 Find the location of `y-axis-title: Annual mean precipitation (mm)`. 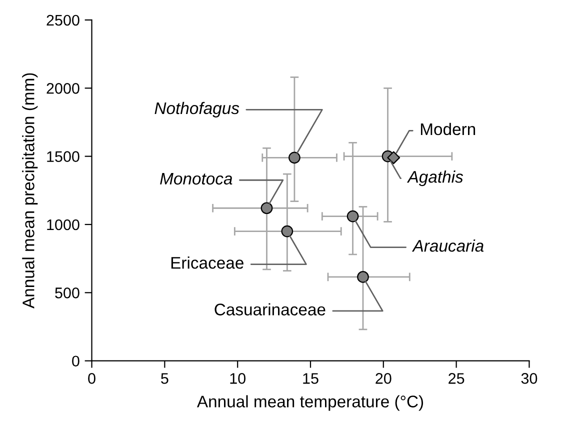

y-axis-title: Annual mean precipitation (mm) is located at coordinates (30, 190).